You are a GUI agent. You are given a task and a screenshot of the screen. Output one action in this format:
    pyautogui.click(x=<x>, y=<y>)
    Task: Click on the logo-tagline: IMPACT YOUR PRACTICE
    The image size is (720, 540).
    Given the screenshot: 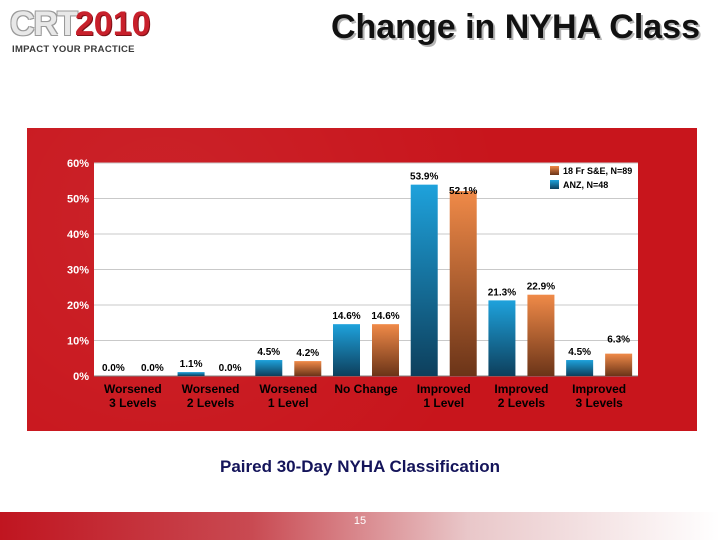 What is the action you would take?
    pyautogui.click(x=73, y=49)
    